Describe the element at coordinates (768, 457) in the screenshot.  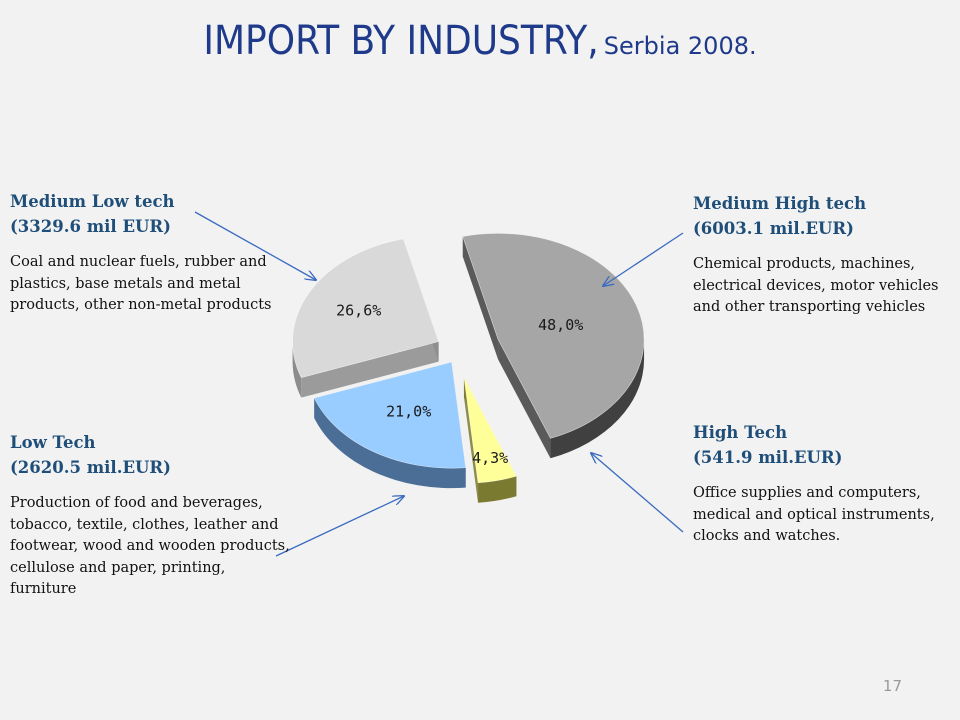
I see `high-tech-amount: (541.9 mil.EUR)` at that location.